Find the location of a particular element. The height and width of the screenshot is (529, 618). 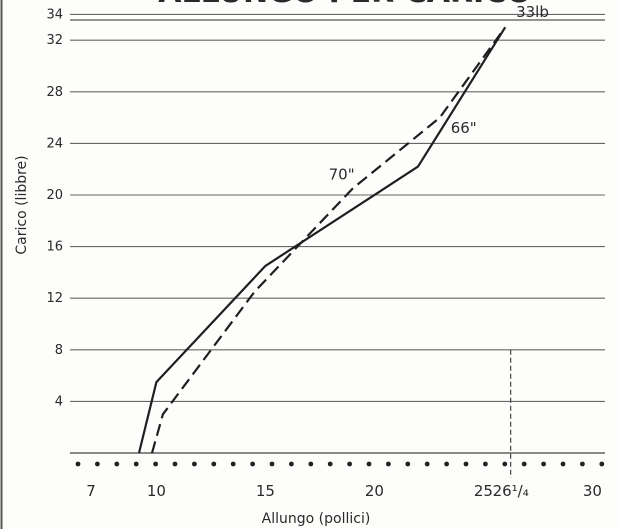

y-tick-label-28: 28 is located at coordinates (54, 92).